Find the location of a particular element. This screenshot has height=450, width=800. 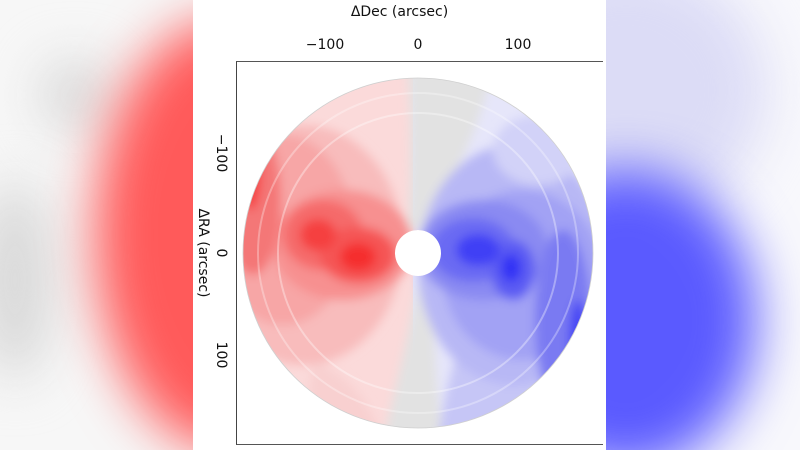

x-tick-label: 0 is located at coordinates (418, 45).